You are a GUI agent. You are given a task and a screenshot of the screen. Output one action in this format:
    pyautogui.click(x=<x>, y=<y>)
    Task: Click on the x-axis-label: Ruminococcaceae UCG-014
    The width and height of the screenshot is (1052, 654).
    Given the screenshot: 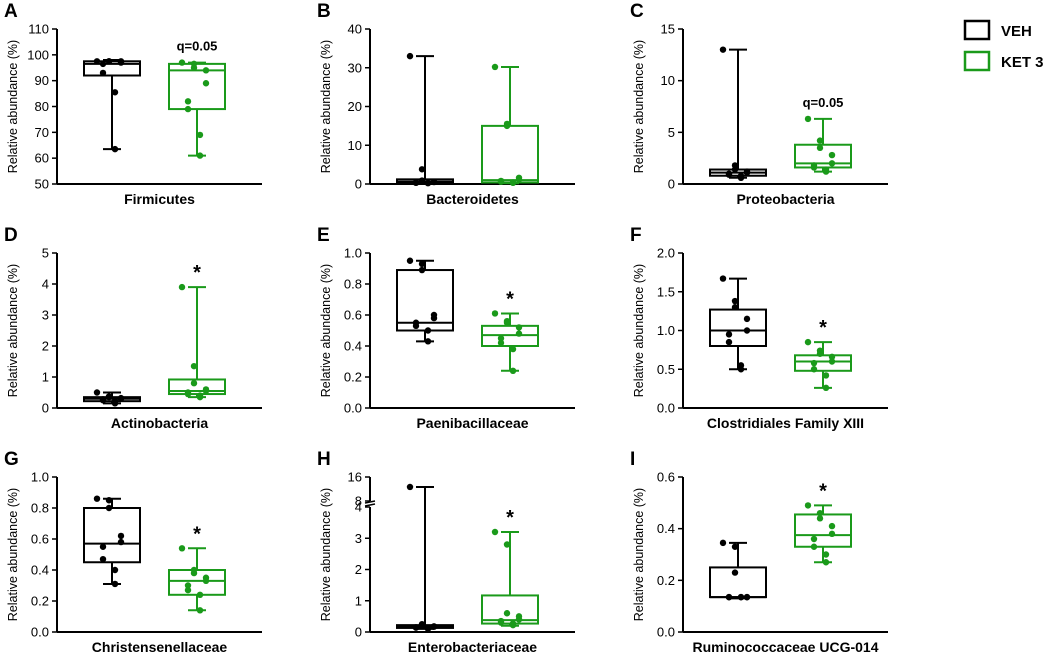 What is the action you would take?
    pyautogui.click(x=786, y=646)
    